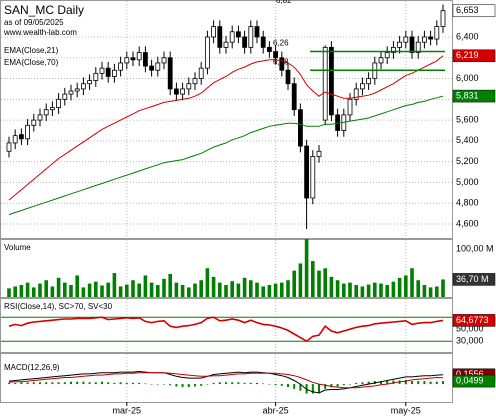 This screenshot has height=420, width=496. I want to click on level-label: 6,08, so click(281, 61).